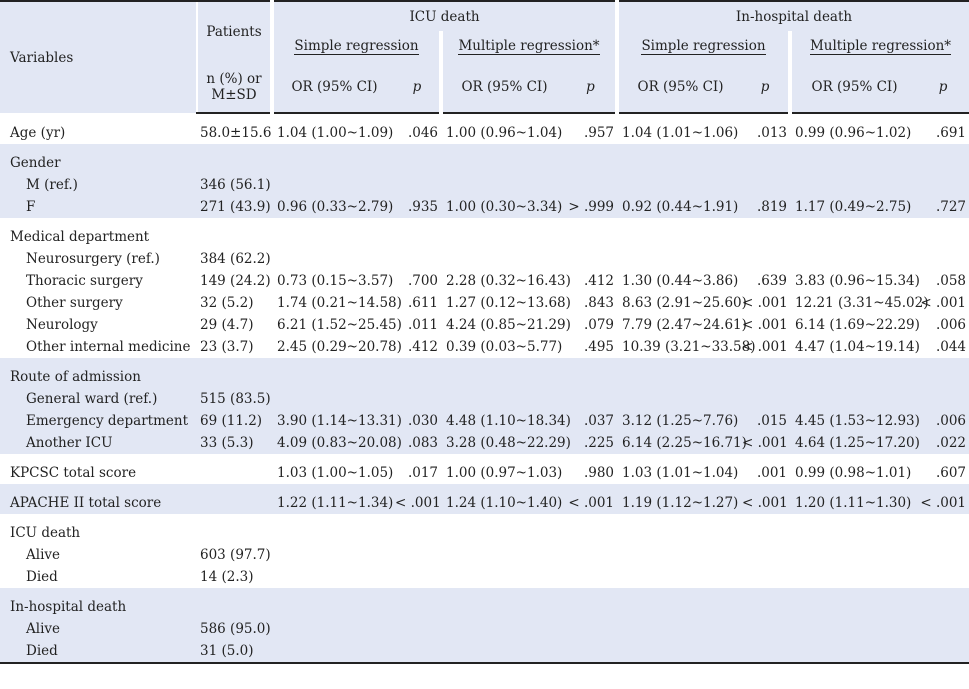  What do you see at coordinates (765, 325) in the screenshot?
I see `hos-simple-p-cell: < .001` at bounding box center [765, 325].